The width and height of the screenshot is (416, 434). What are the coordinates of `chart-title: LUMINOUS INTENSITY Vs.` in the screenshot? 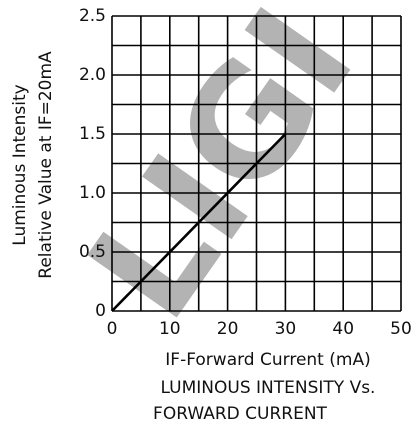 It's located at (268, 388).